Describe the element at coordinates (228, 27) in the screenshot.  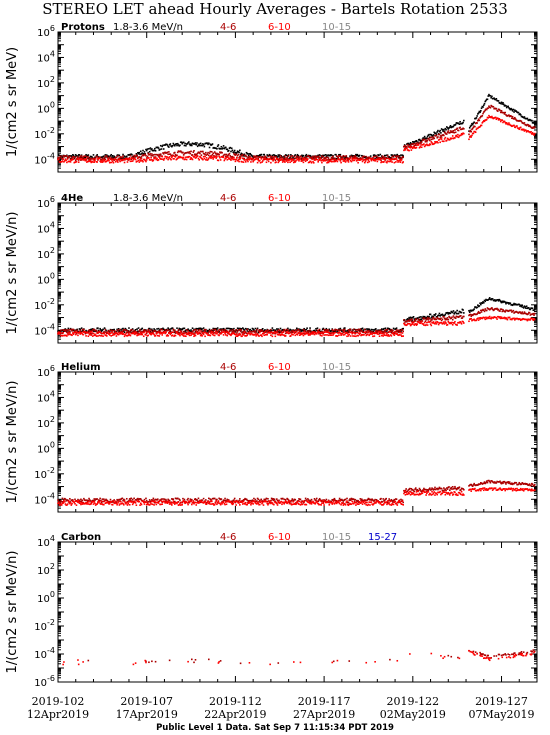
I see `legend-4-6: 4-6` at that location.